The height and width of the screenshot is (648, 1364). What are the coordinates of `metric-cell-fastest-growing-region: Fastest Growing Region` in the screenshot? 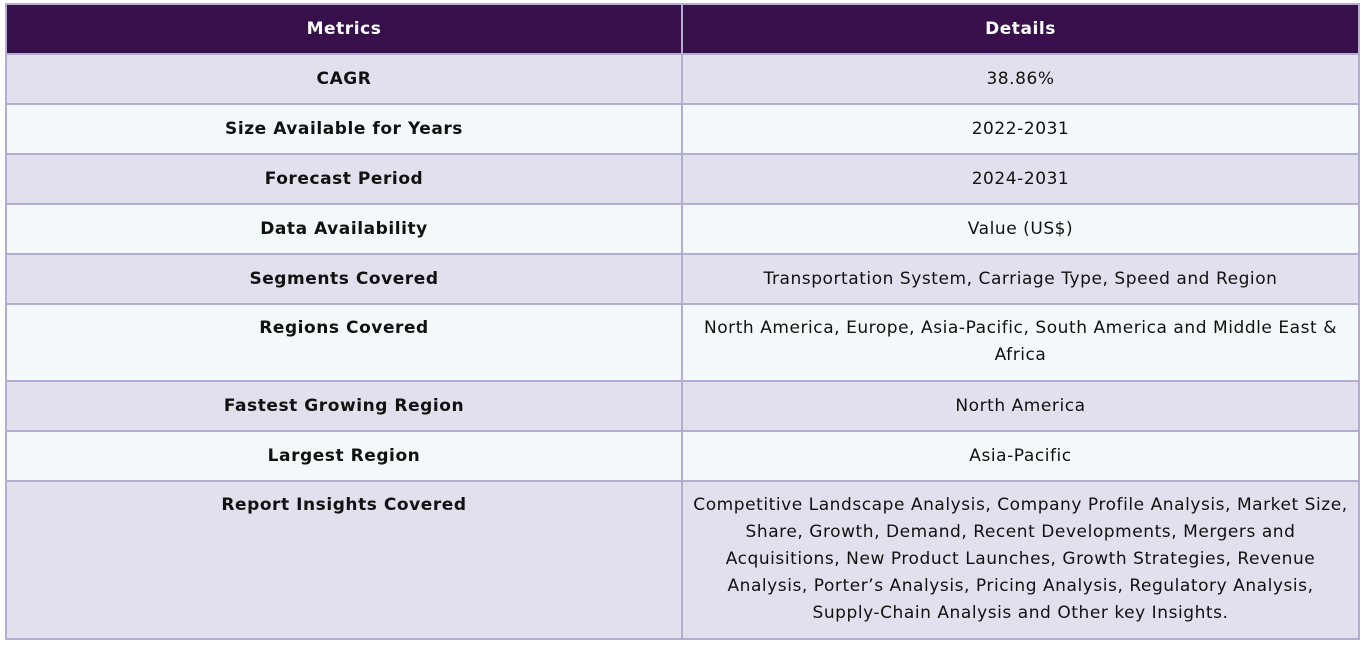 It's located at (344, 406).